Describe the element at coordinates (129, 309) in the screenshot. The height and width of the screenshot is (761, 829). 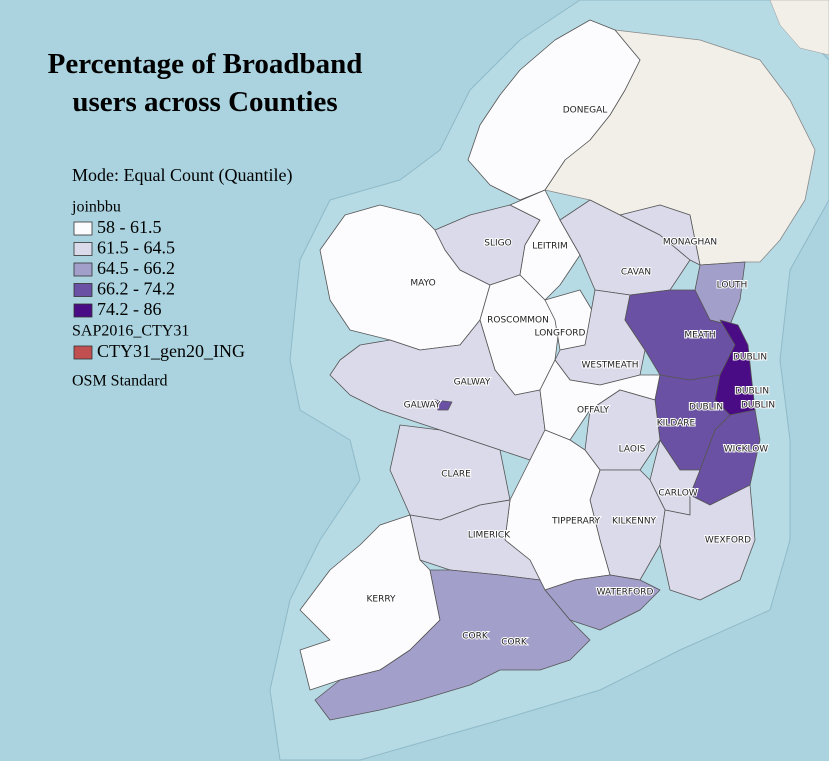
I see `legend-class-label: 74.2 - 86` at that location.